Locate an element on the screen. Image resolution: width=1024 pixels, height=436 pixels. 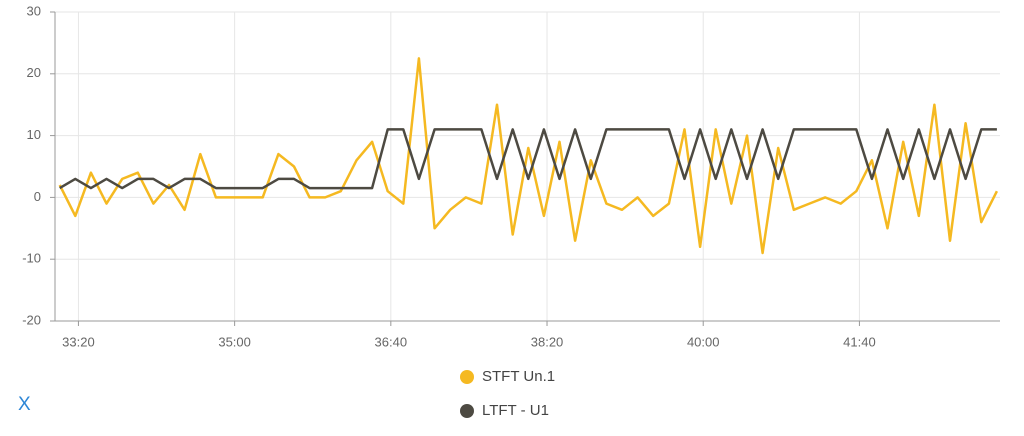
y-tick-label: -10 is located at coordinates (31, 258).